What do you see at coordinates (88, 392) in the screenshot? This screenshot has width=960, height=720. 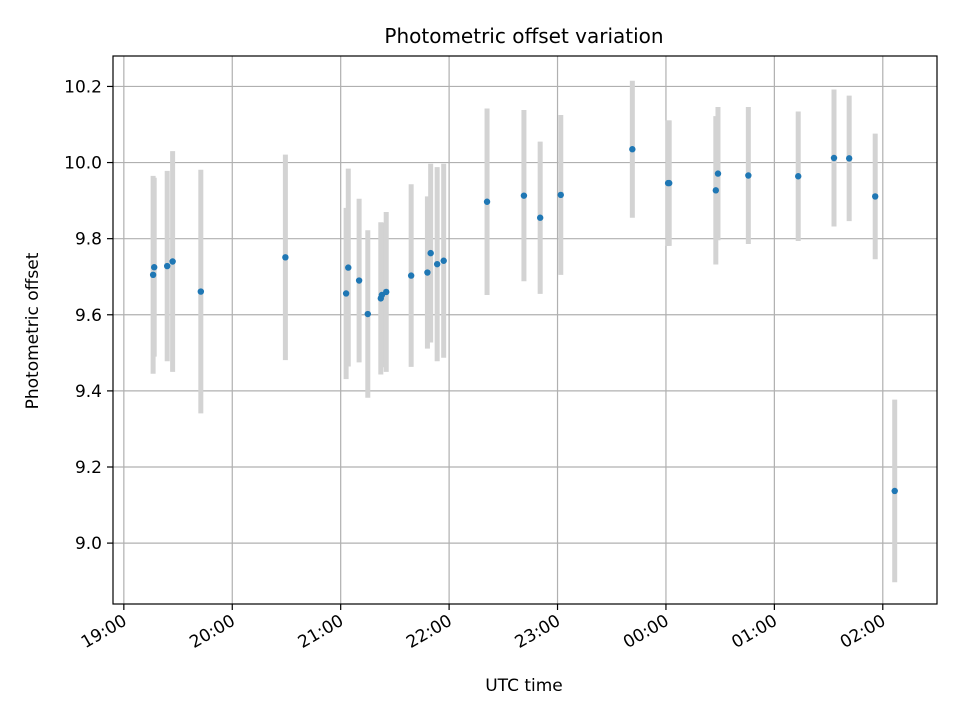 I see `y-tick-label: 9.4` at bounding box center [88, 392].